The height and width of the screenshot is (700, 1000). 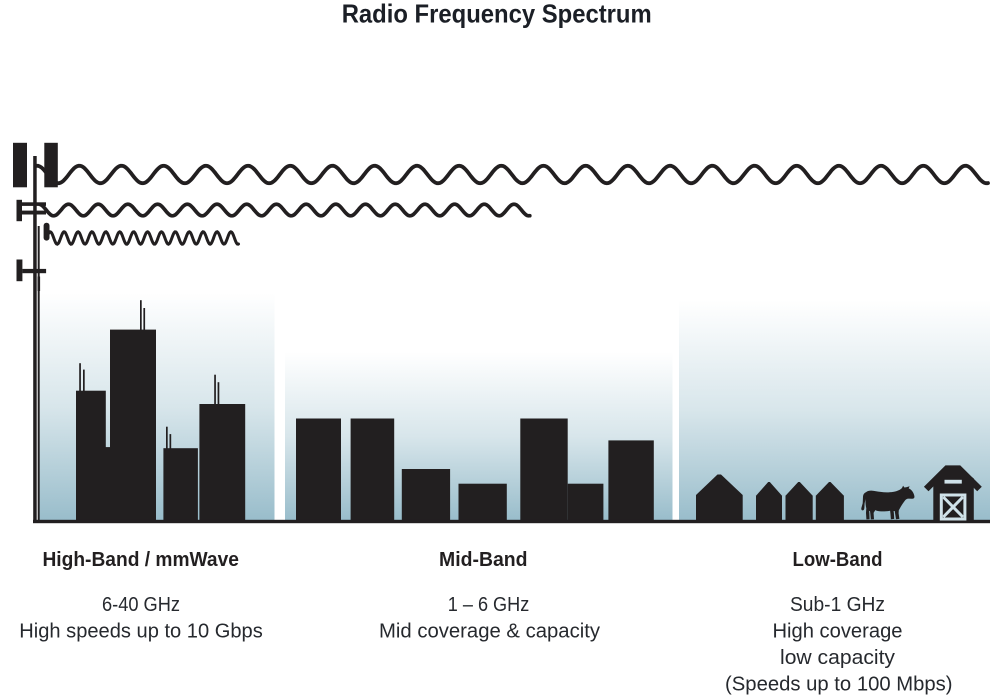 What do you see at coordinates (837, 604) in the screenshot?
I see `svg-text: Sub-1 GHz` at bounding box center [837, 604].